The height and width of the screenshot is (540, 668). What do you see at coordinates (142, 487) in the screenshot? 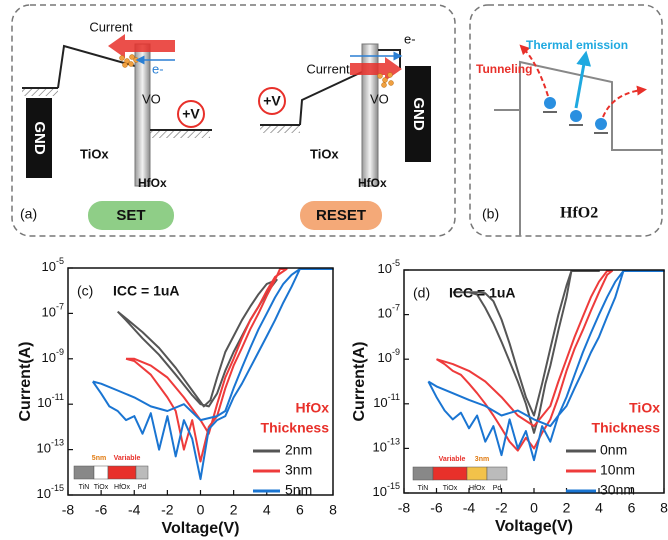
I see `inset-layer-label: Pd` at bounding box center [142, 487].